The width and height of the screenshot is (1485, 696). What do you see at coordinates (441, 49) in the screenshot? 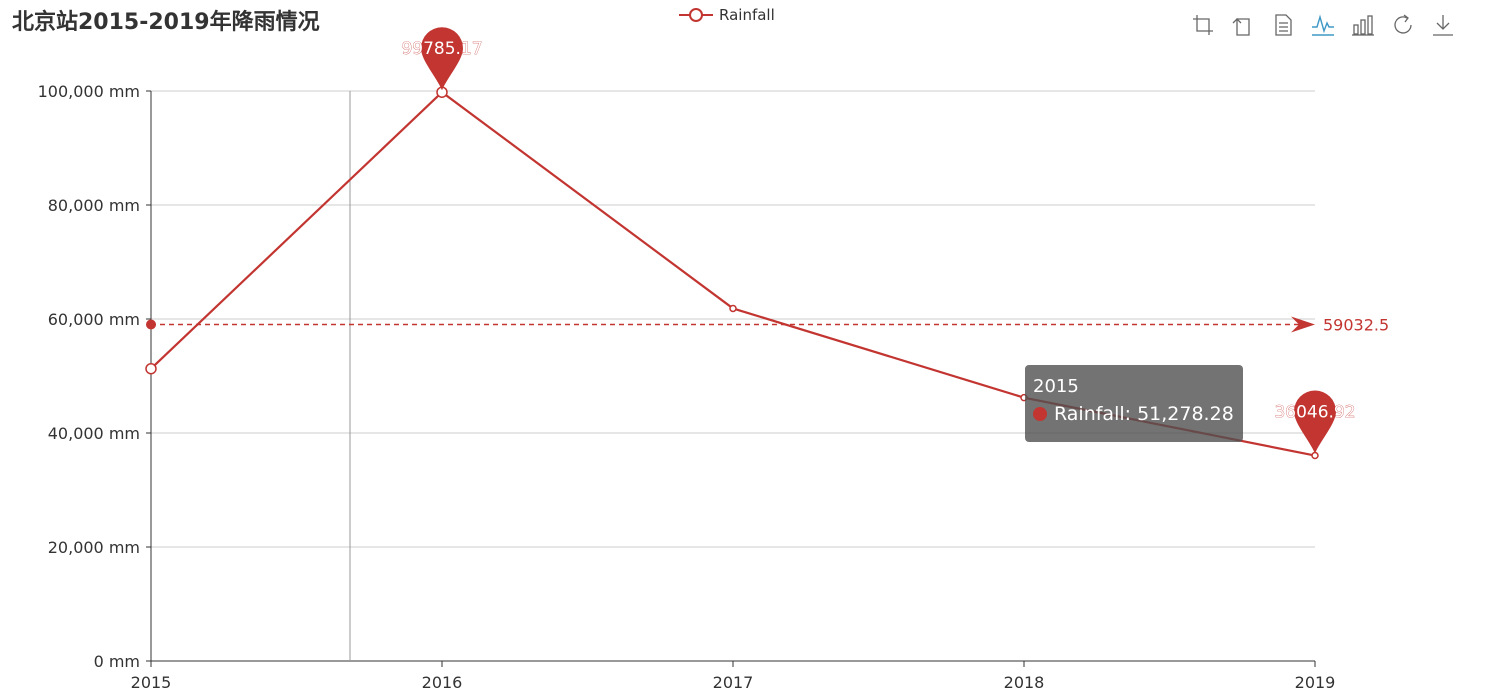
I see `mark-point-label: 99785.17` at bounding box center [441, 49].